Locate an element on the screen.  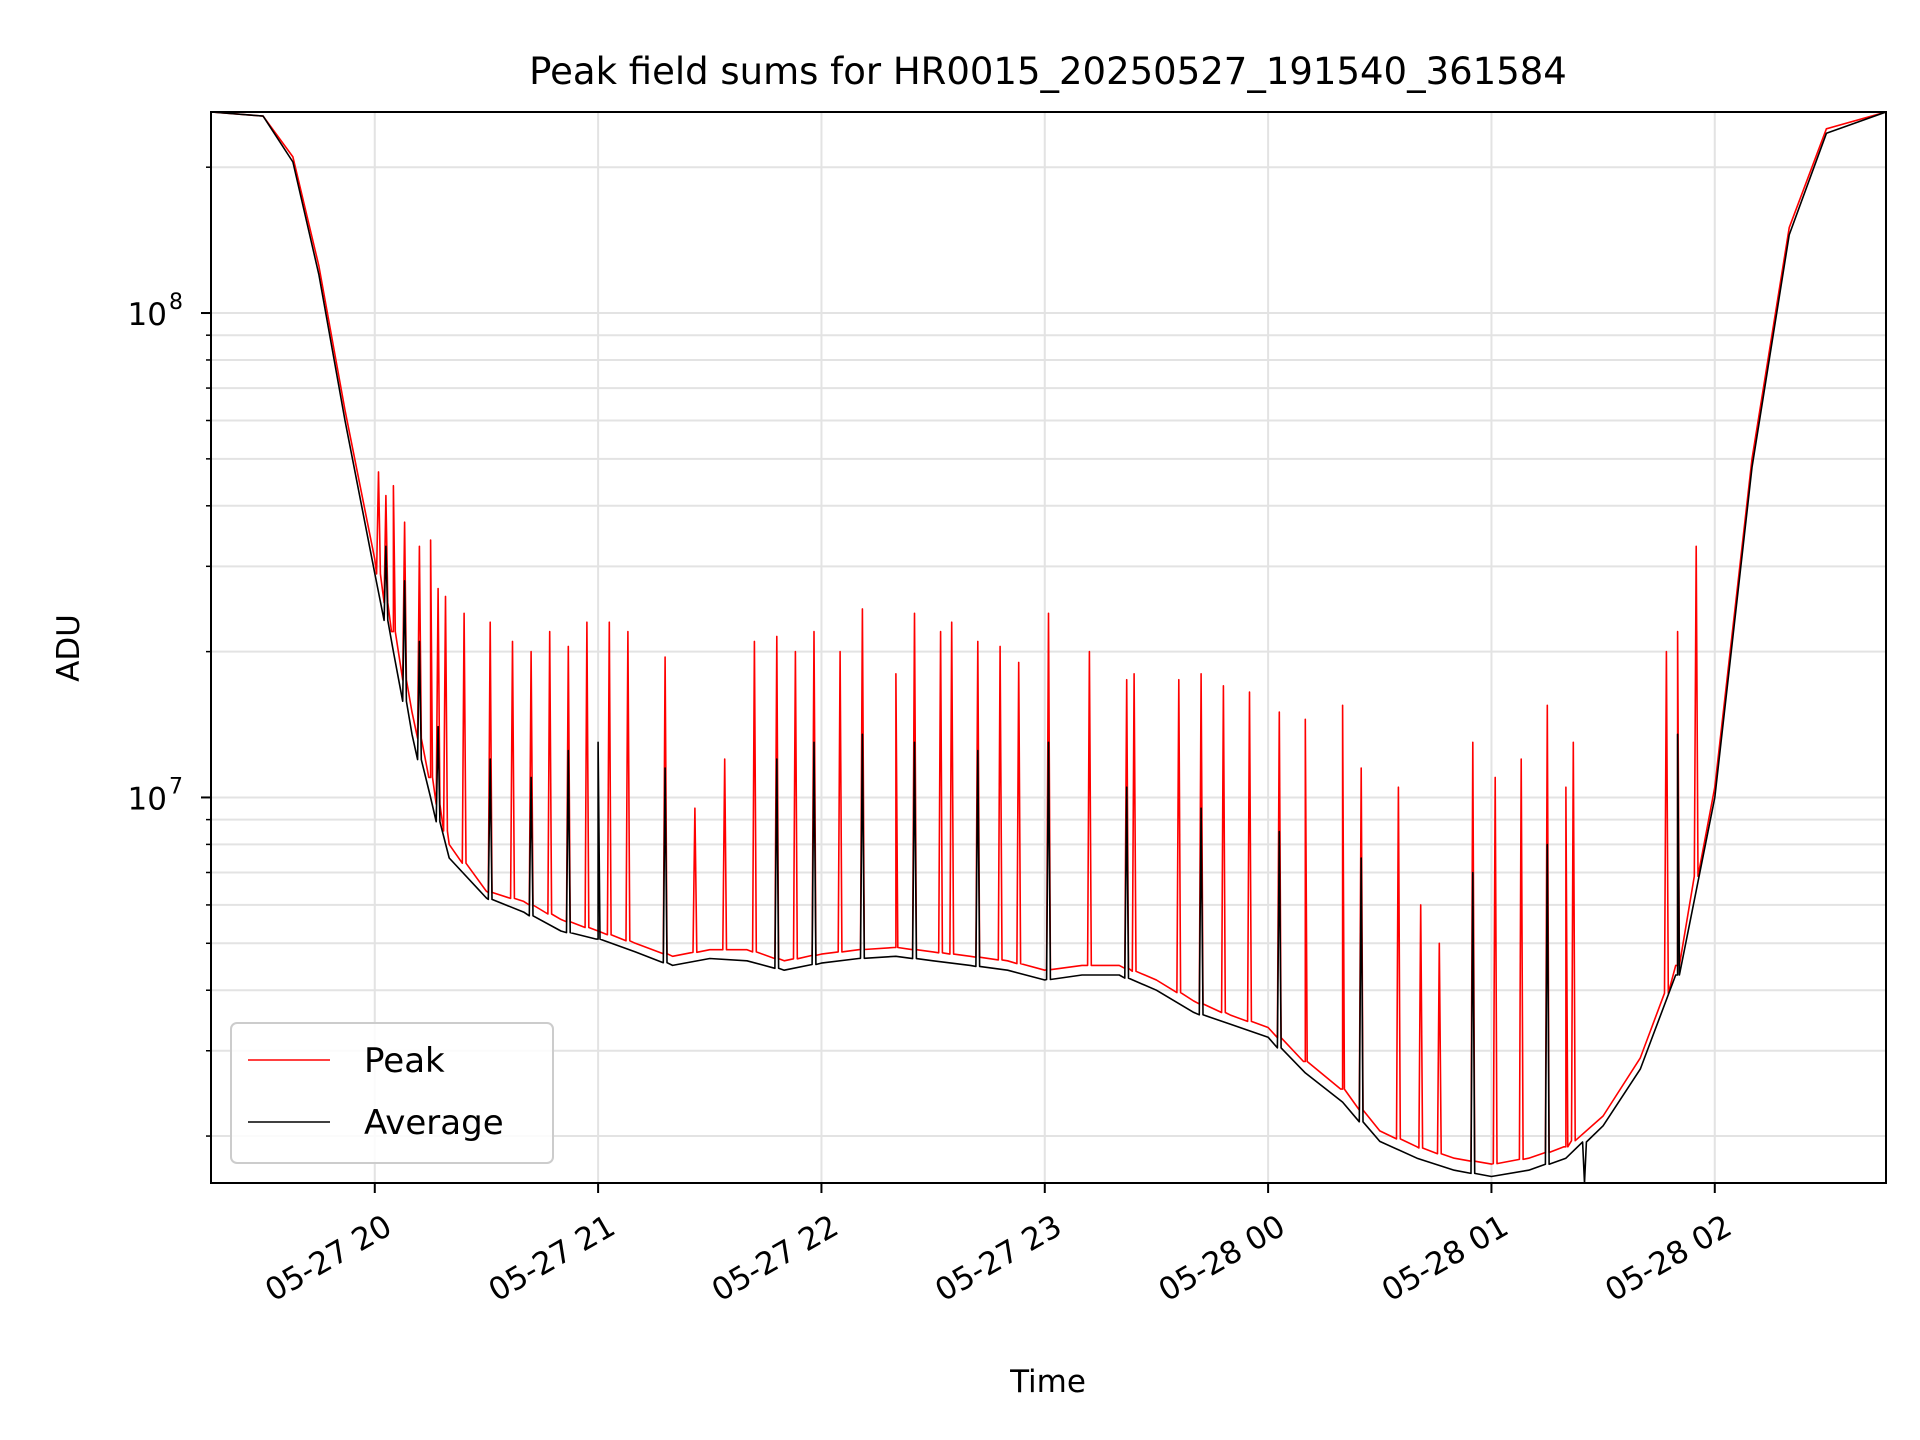
legend-box is located at coordinates (392, 1093).